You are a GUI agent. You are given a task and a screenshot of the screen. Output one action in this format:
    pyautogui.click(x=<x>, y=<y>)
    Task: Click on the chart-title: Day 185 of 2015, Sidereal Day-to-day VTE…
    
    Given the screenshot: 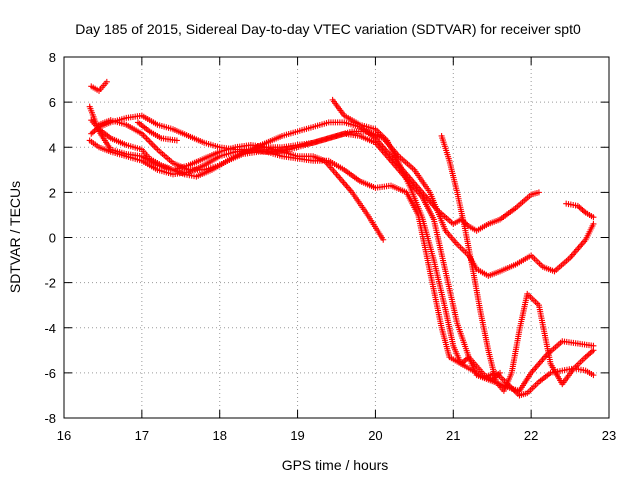 What is the action you would take?
    pyautogui.click(x=328, y=29)
    